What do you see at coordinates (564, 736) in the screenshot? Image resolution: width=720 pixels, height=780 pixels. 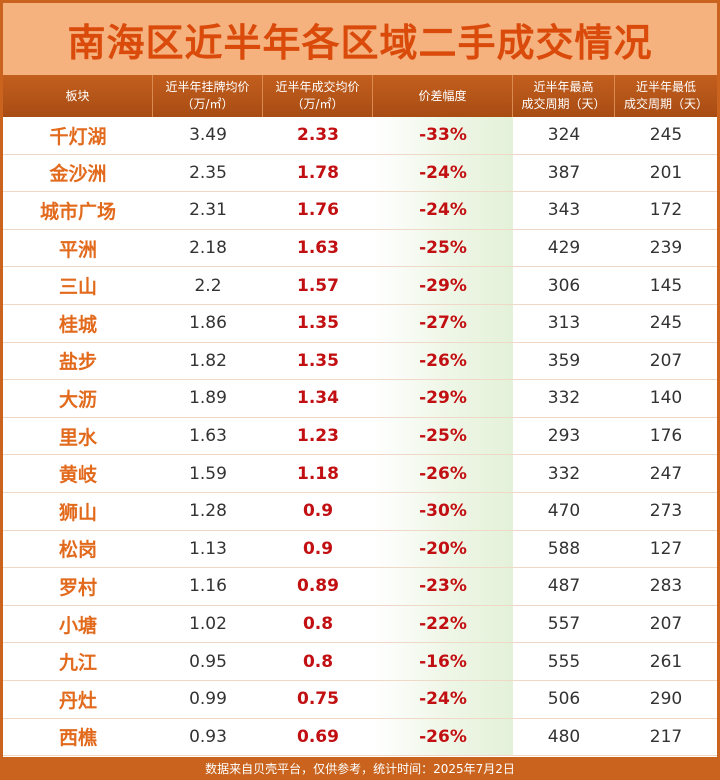 I see `max-cycle-cell: 480` at bounding box center [564, 736].